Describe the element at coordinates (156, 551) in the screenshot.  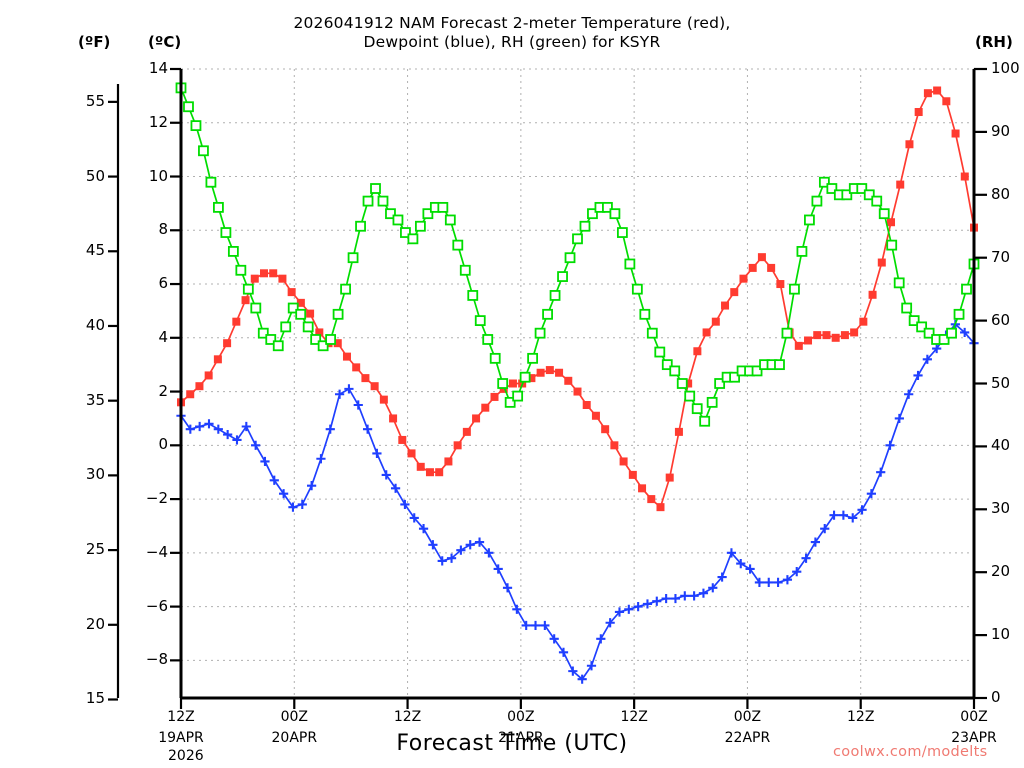
I see `ytick-celsius--4: −4` at that location.